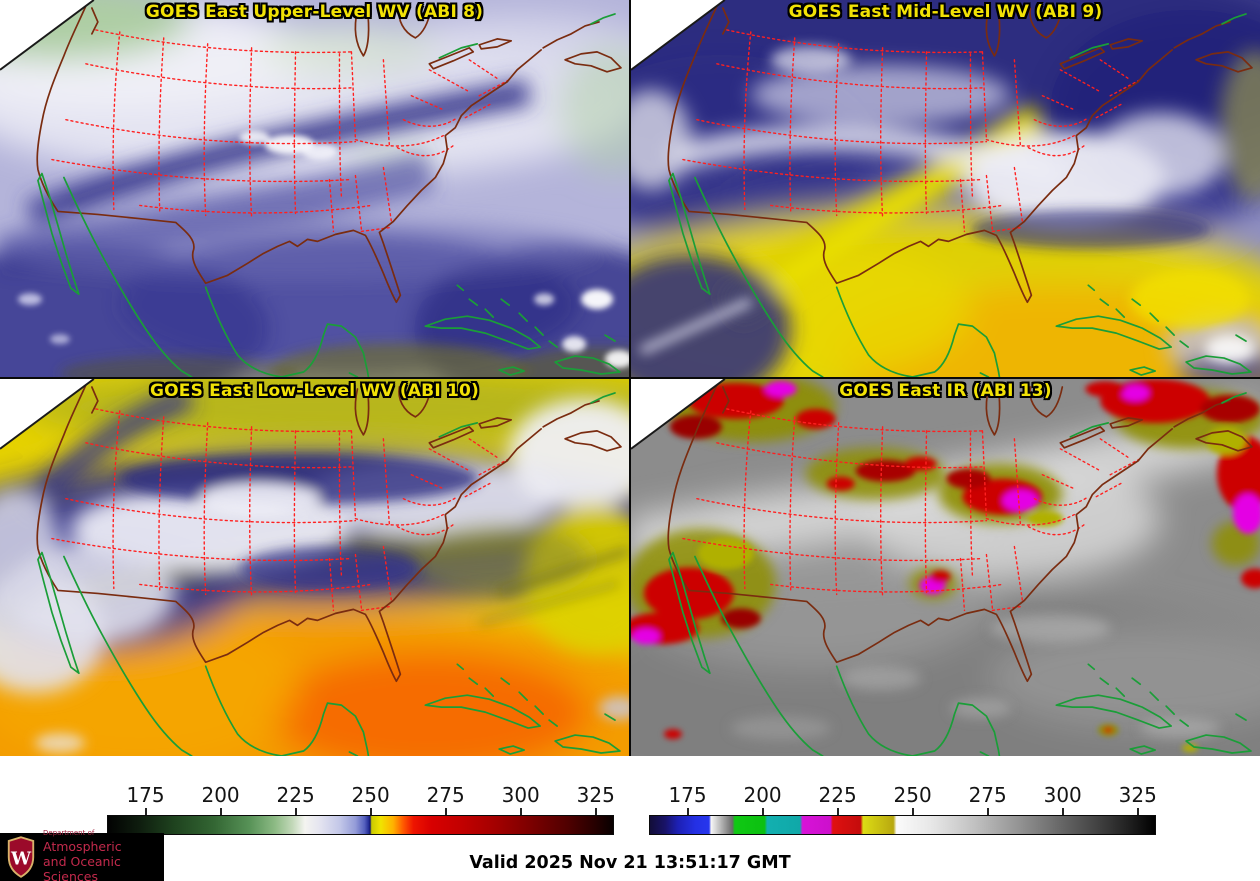 The width and height of the screenshot is (1260, 881). I want to click on valid-timestamp: Valid 2025 Nov 21 13:51:17 GMT, so click(630, 863).